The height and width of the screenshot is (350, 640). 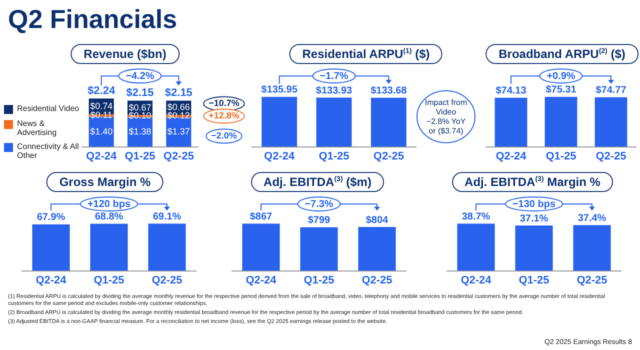 I want to click on data-label: $133.68, so click(x=389, y=91).